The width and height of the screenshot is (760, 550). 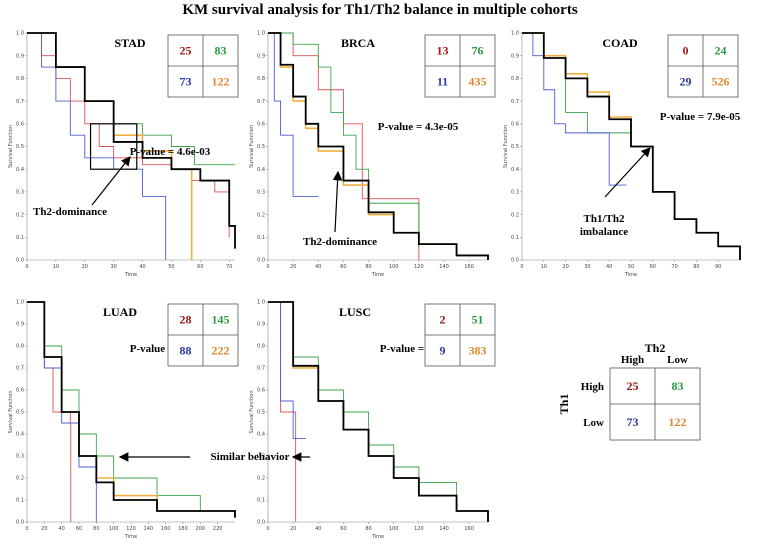 I want to click on count: 222, so click(x=221, y=351).